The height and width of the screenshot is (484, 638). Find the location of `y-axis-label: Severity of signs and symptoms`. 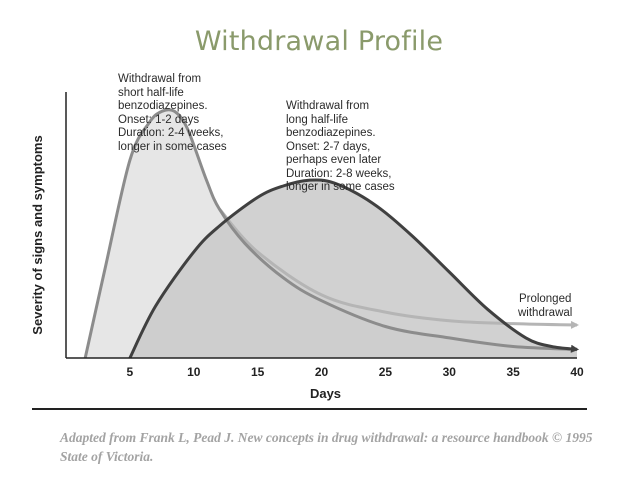

y-axis-label: Severity of signs and symptoms is located at coordinates (37, 234).